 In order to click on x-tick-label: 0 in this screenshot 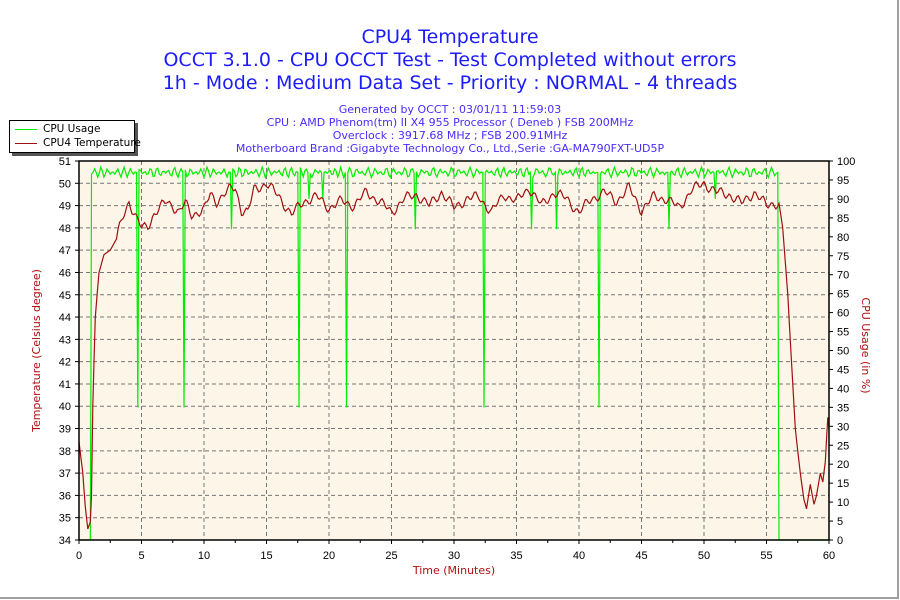, I will do `click(79, 556)`.